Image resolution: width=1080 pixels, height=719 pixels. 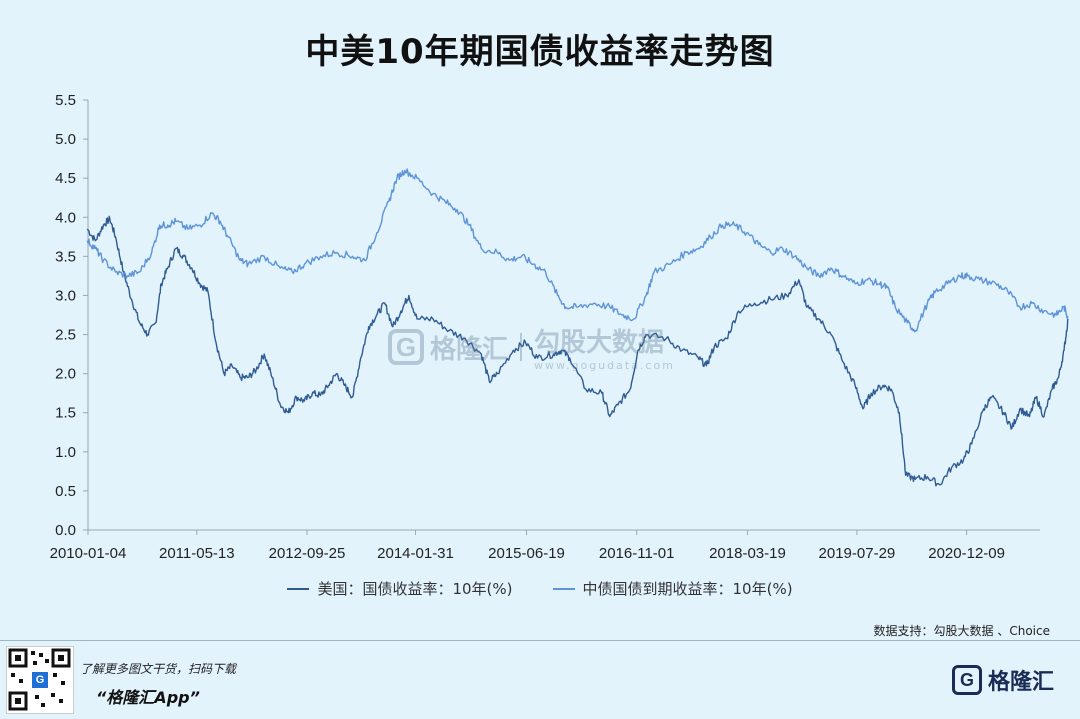 What do you see at coordinates (406, 347) in the screenshot?
I see `watermark-logo-icon: G` at bounding box center [406, 347].